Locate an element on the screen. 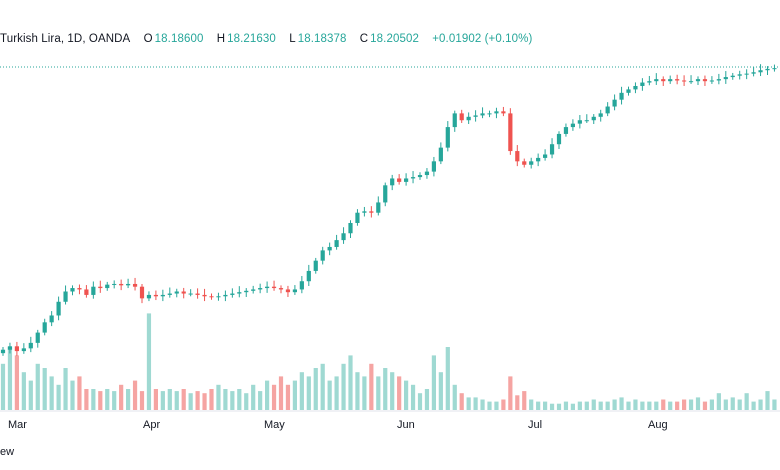  month-label: Mar is located at coordinates (17, 425).